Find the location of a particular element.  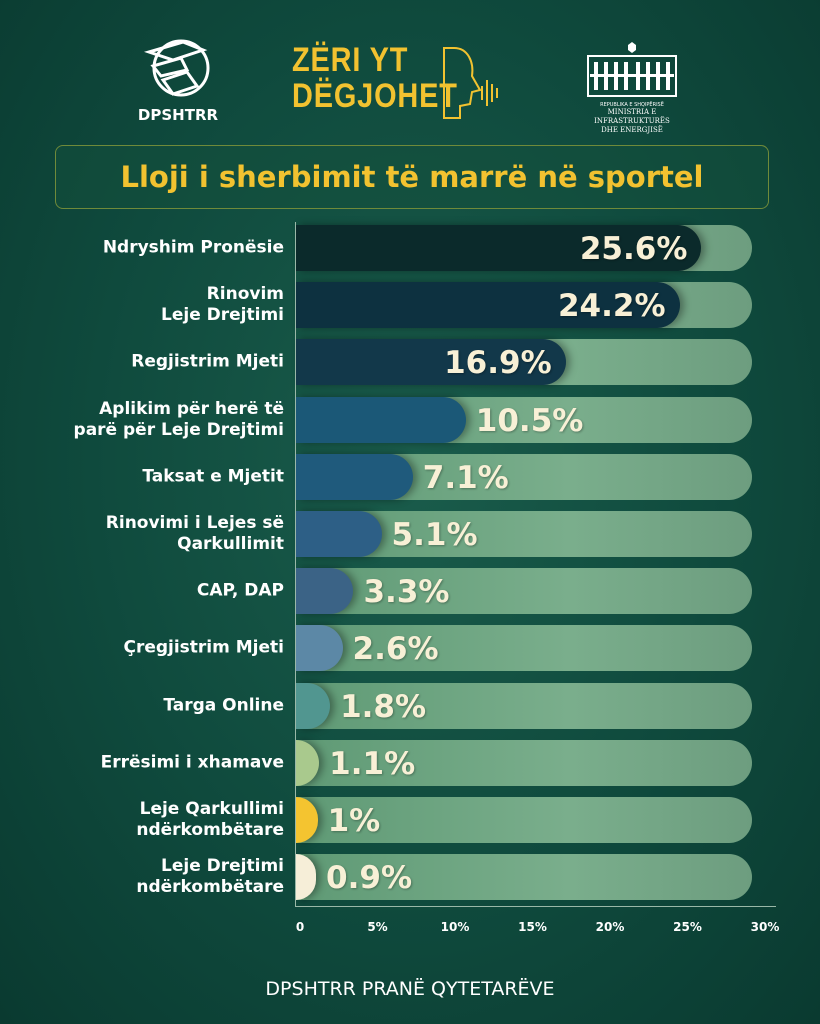

category-label-line: CAP, DAP is located at coordinates (240, 590).